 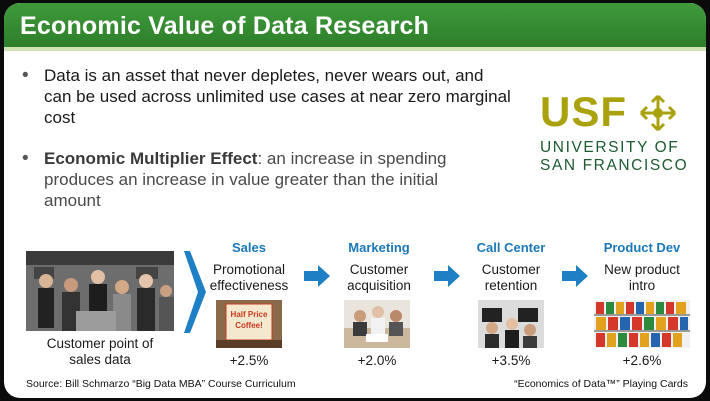 What do you see at coordinates (610, 147) in the screenshot?
I see `usf-logo-line1: UNIVERSITY OF` at bounding box center [610, 147].